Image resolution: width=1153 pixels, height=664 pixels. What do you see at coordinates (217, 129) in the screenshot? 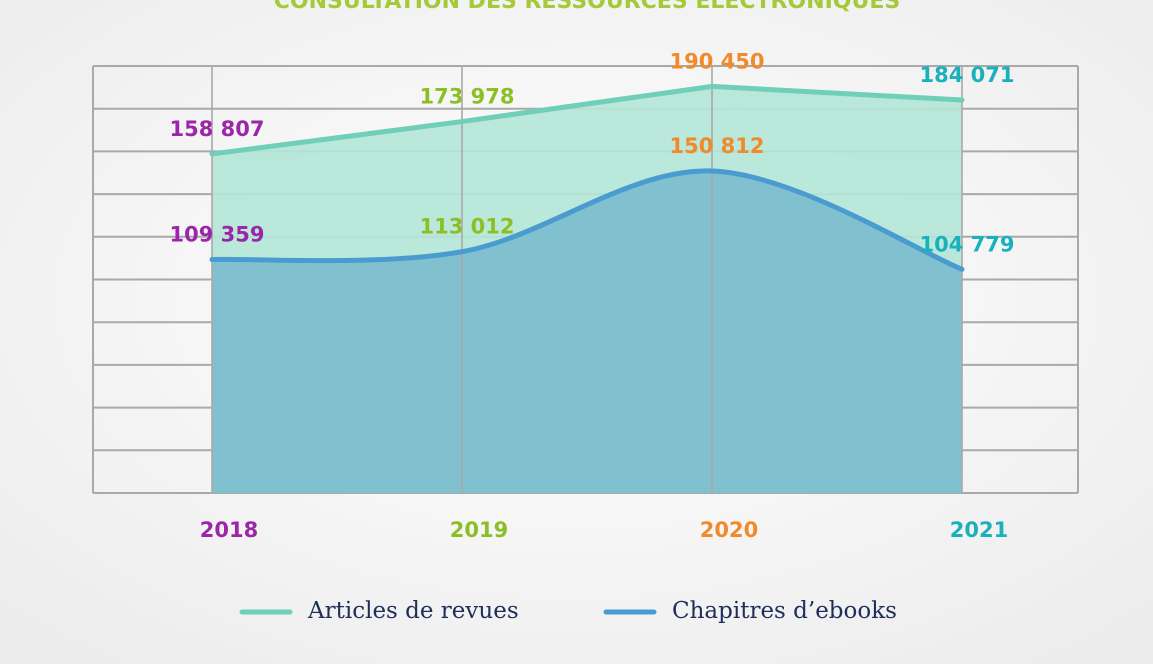
I see `data-label: 158 807` at bounding box center [217, 129].